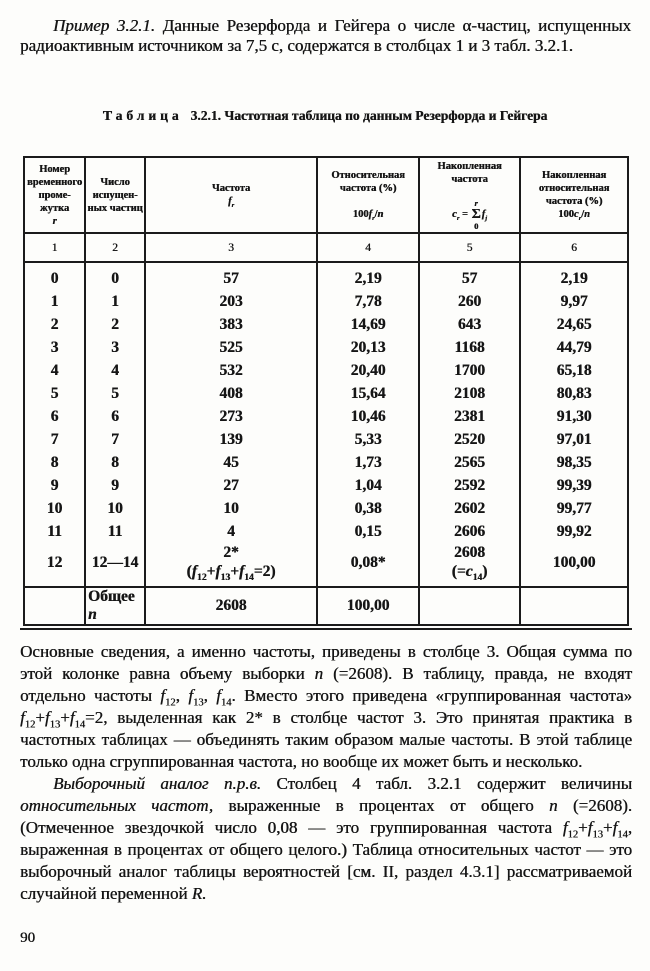 The image size is (650, 971). What do you see at coordinates (469, 531) in the screenshot?
I see `table-cell: 2606` at bounding box center [469, 531].